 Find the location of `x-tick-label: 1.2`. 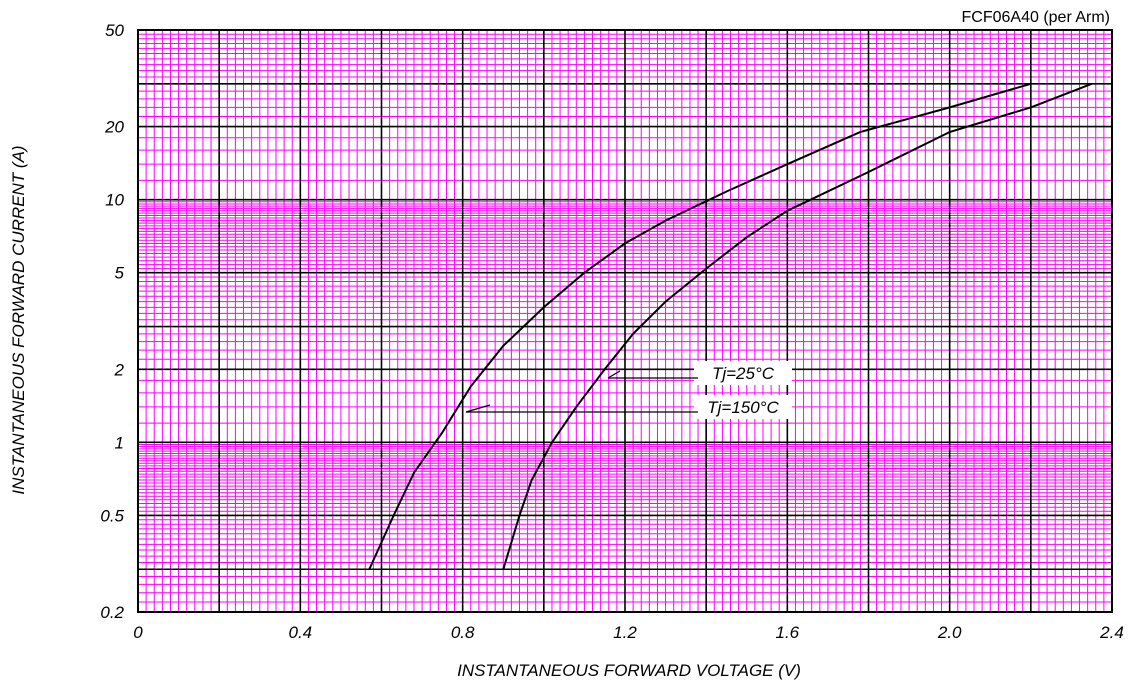

x-tick-label: 1.2 is located at coordinates (625, 632).